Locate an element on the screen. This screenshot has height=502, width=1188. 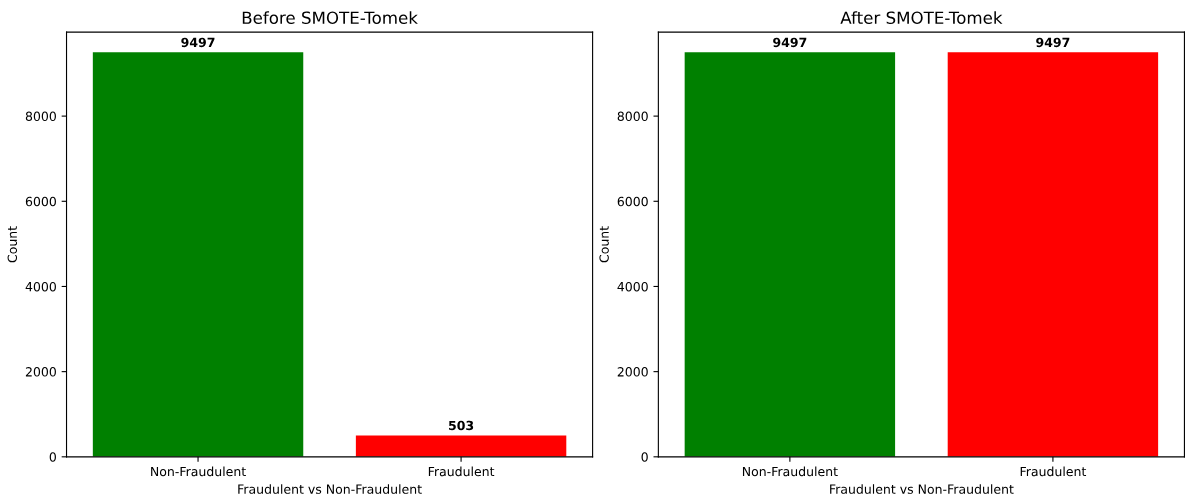
chart-title: After SMOTE-Tomek is located at coordinates (921, 18).